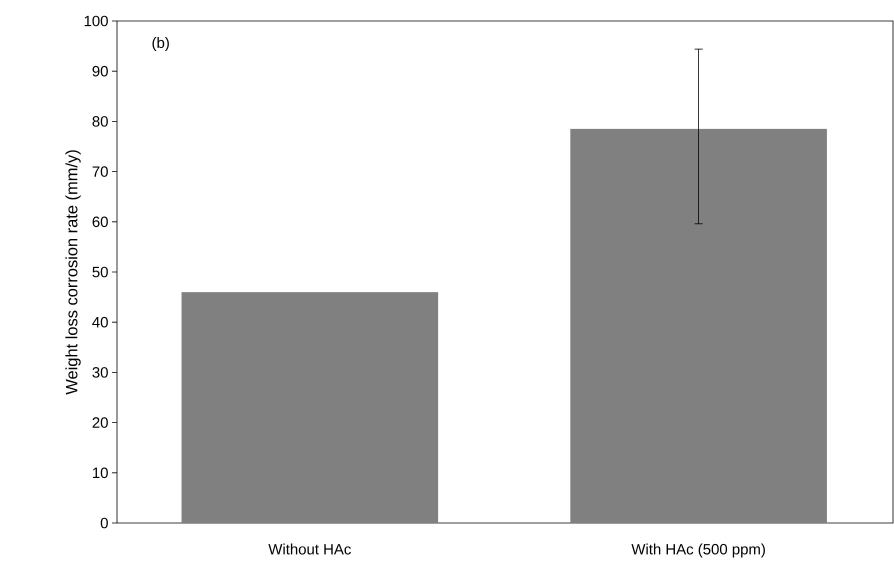  I want to click on y-tick-label: 90, so click(100, 71).